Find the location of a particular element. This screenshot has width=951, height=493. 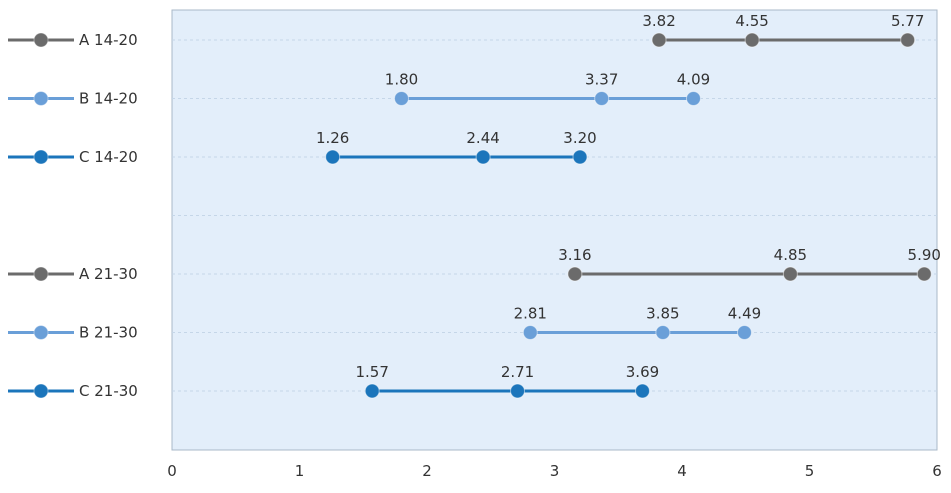

x-tick-label: 5 is located at coordinates (810, 471).